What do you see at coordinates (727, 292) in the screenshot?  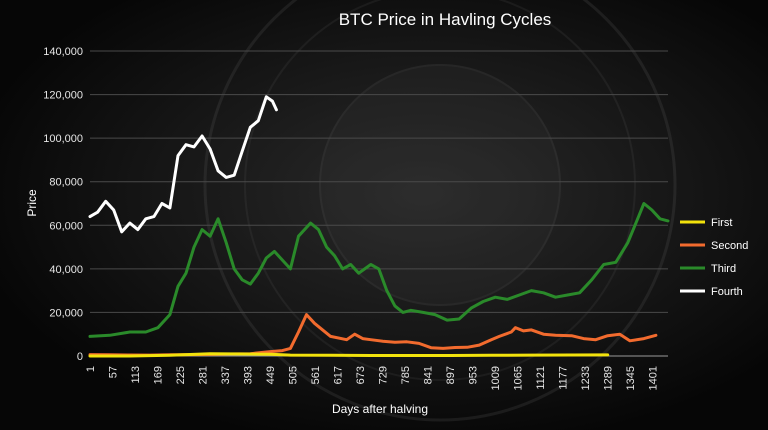 I see `legend-label-fourth: Fourth` at bounding box center [727, 292].